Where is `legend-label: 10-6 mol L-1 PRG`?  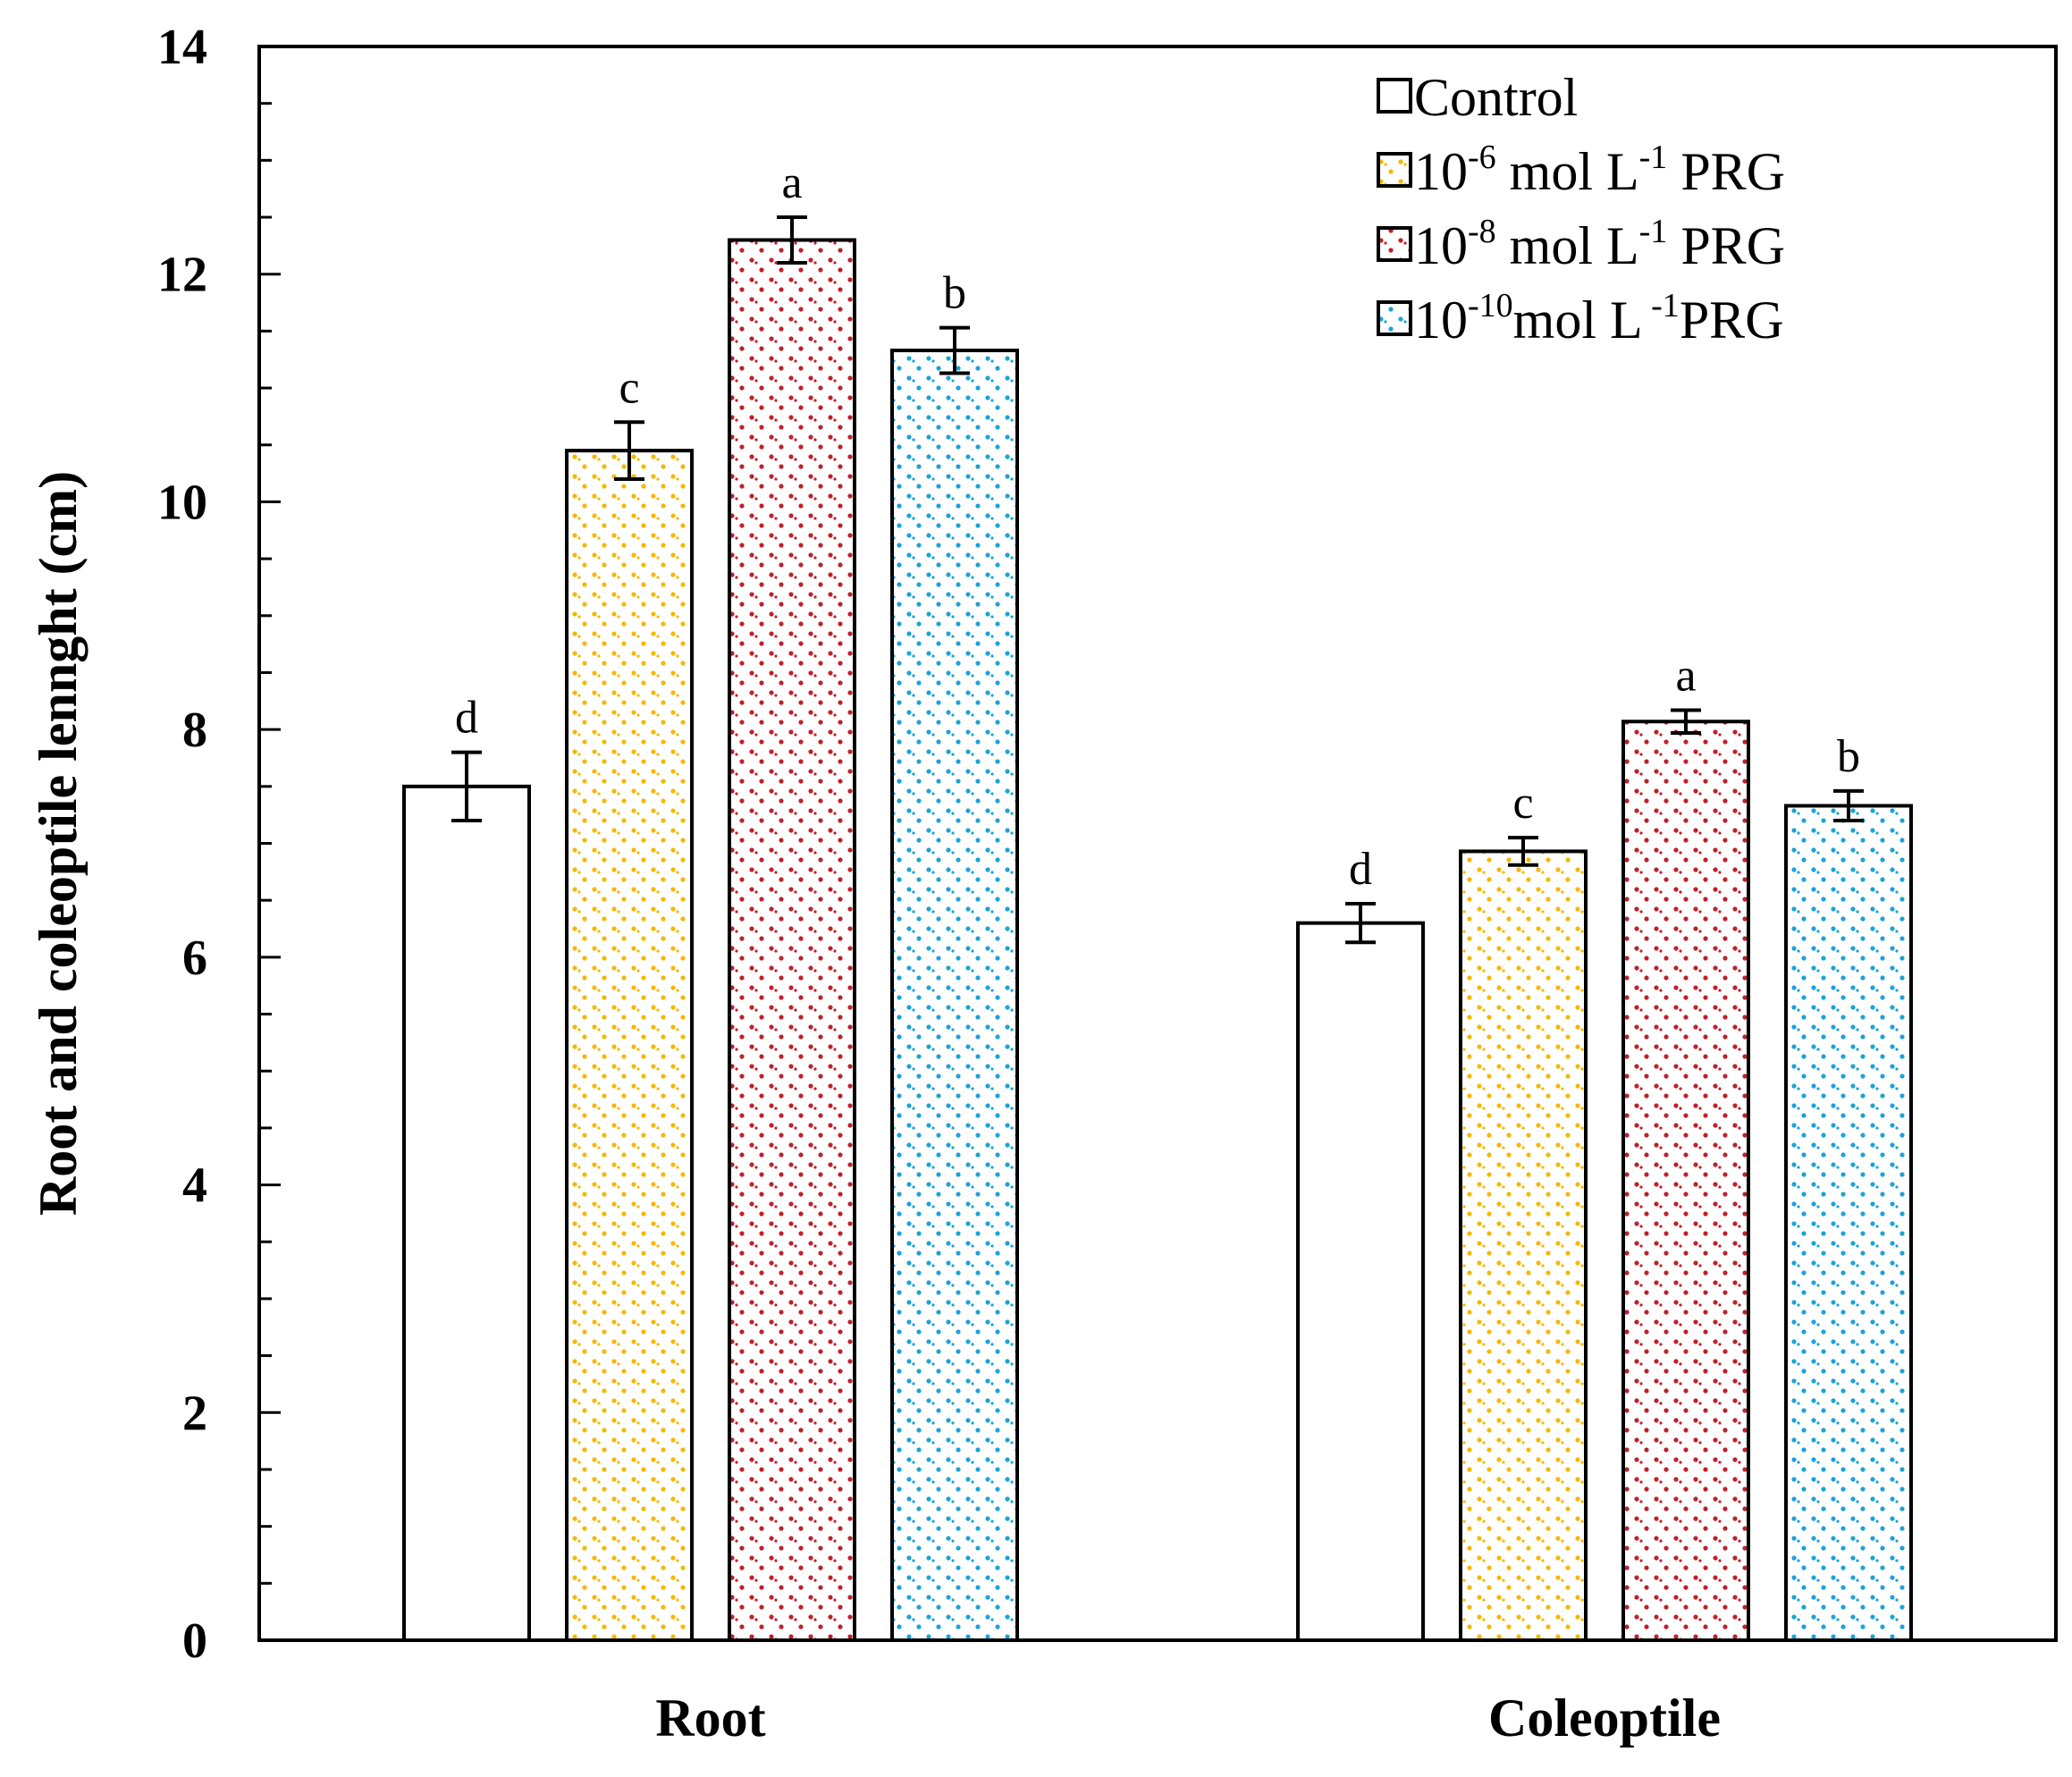 legend-label: 10-6 mol L-1 PRG is located at coordinates (1600, 170).